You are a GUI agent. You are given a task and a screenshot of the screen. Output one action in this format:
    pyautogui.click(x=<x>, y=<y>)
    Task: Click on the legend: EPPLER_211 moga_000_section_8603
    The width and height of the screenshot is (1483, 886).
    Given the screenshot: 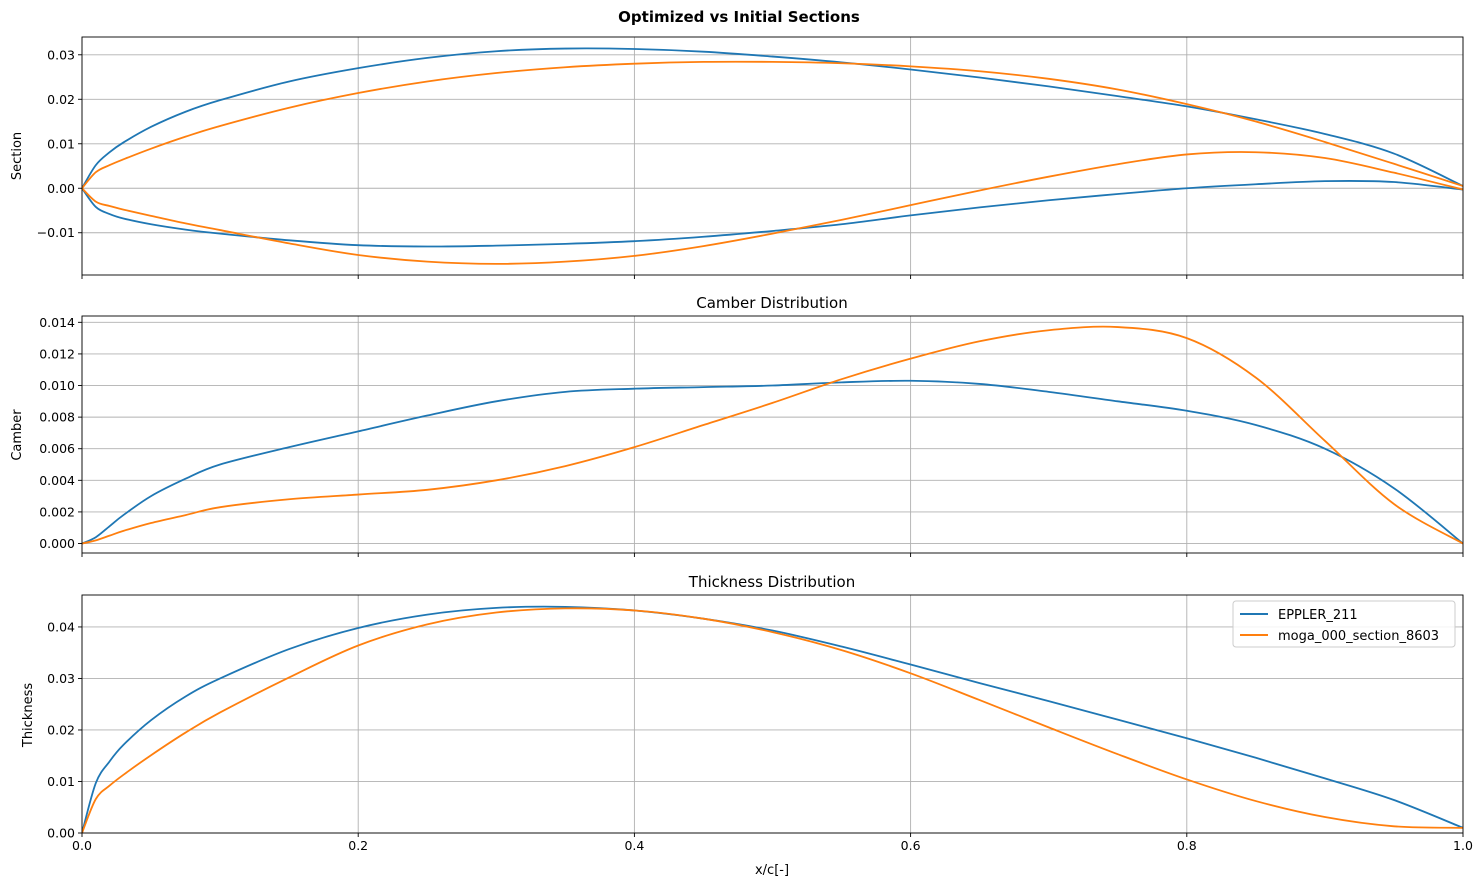 What is the action you would take?
    pyautogui.click(x=1344, y=624)
    